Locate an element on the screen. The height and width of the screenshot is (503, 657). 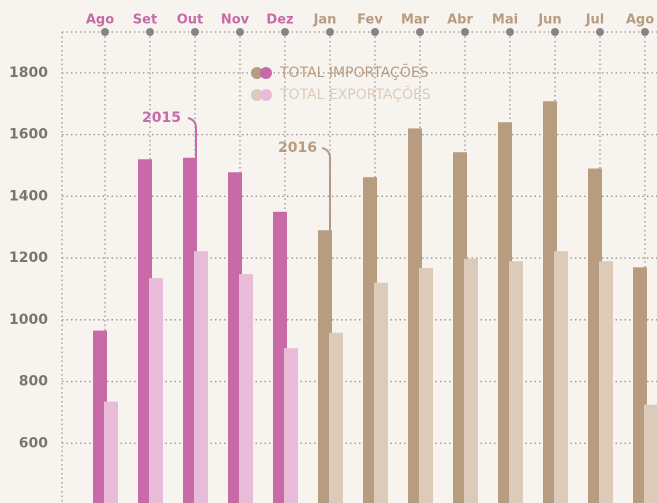
y-tick-label: 1200 is located at coordinates (28, 258).